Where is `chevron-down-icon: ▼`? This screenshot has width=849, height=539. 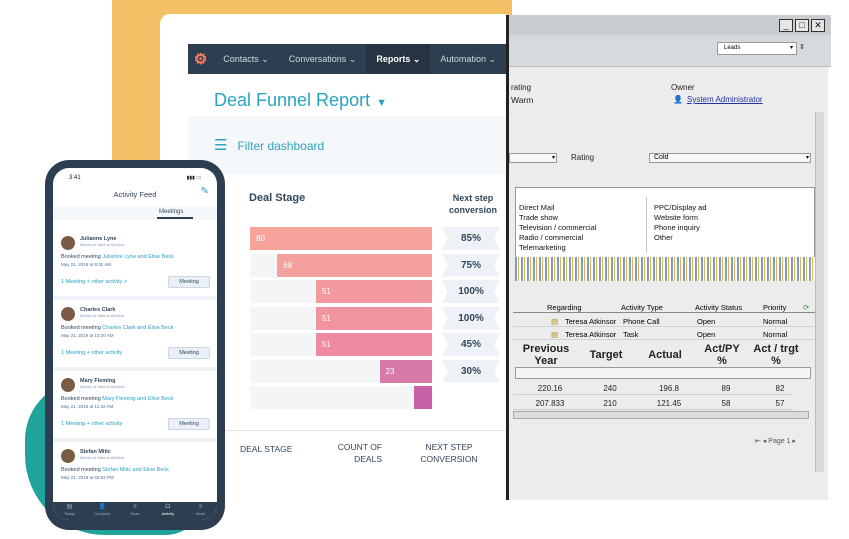 chevron-down-icon: ▼ is located at coordinates (381, 103).